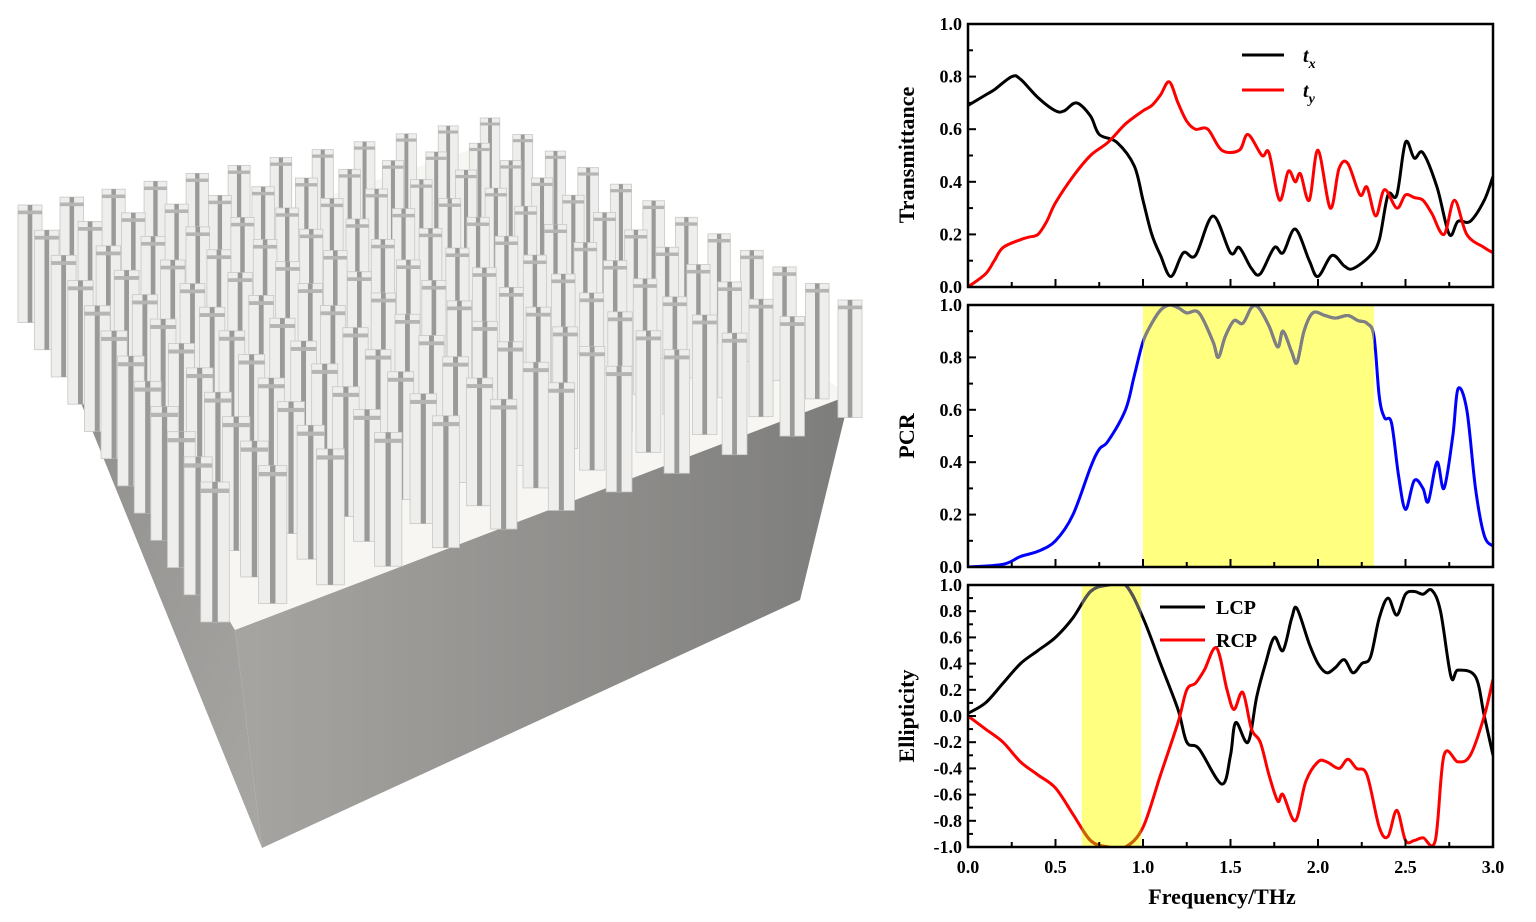  I want to click on x-tick-label: 1.5, so click(1230, 867).